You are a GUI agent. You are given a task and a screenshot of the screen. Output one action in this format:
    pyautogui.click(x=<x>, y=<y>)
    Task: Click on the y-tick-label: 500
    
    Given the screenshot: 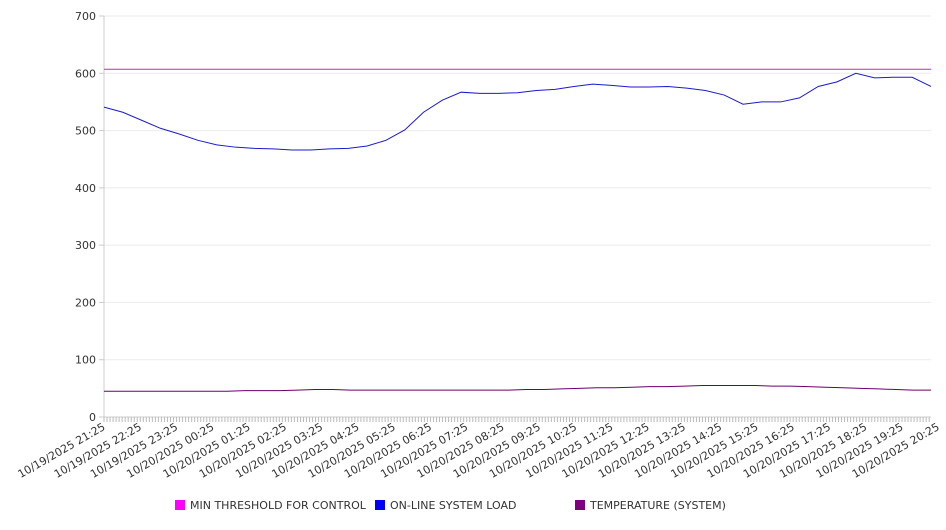 What is the action you would take?
    pyautogui.click(x=85, y=131)
    